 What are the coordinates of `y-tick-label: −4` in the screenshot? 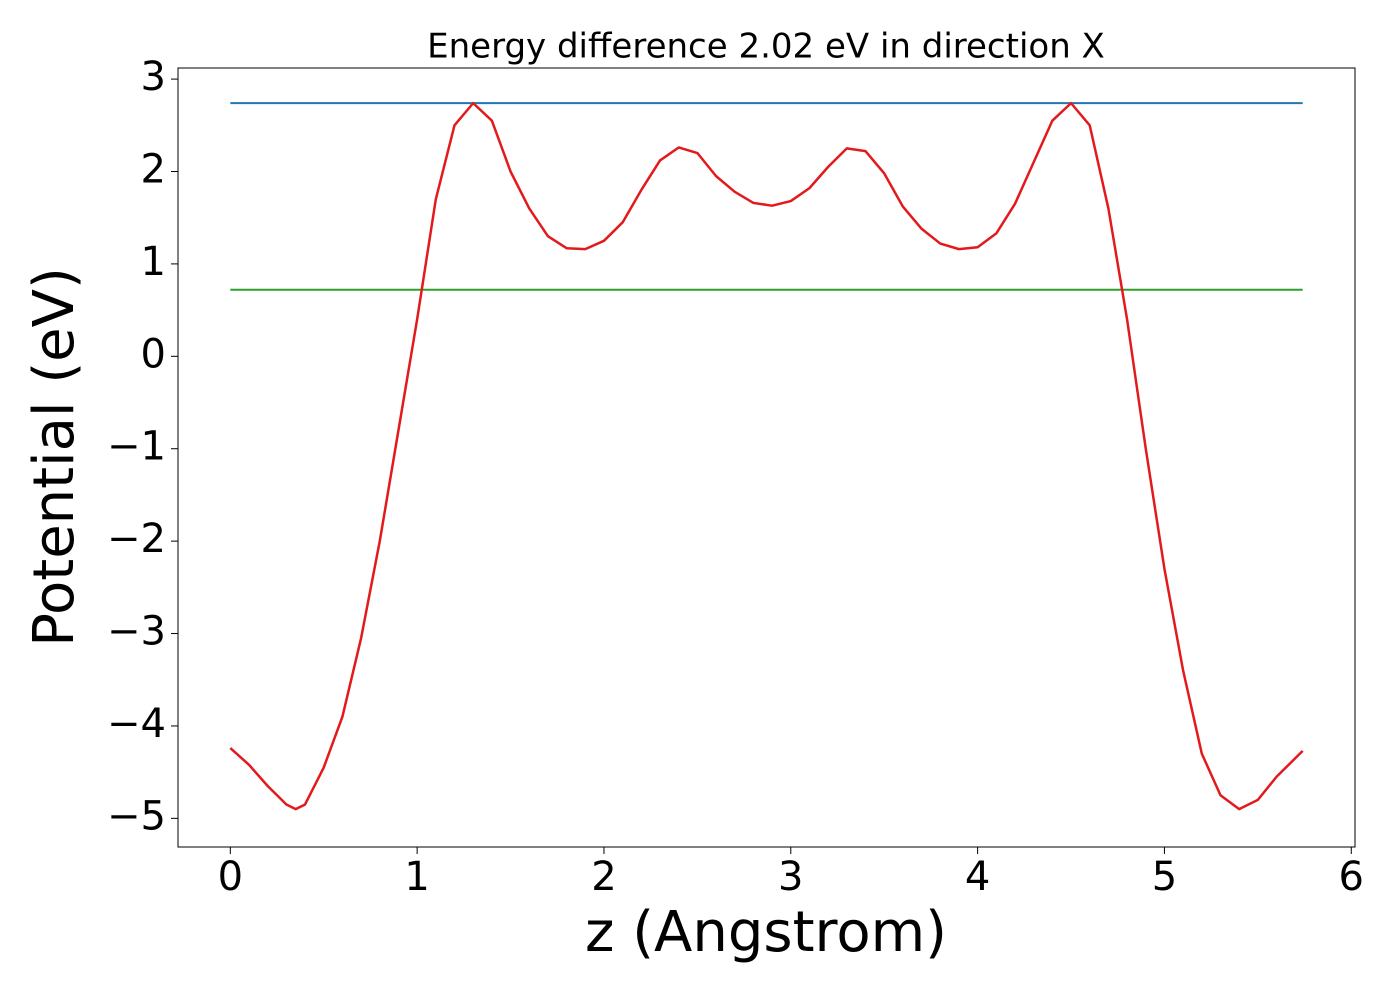 It's located at (136, 724).